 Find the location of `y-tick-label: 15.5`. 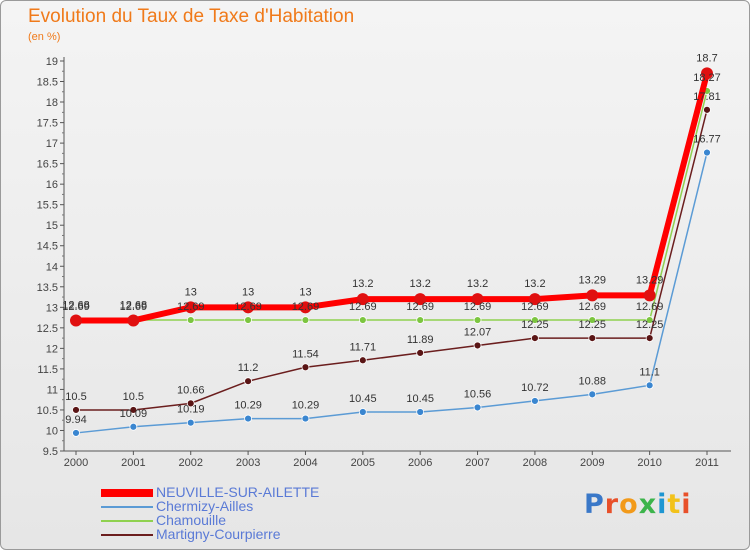

y-tick-label: 15.5 is located at coordinates (47, 206).